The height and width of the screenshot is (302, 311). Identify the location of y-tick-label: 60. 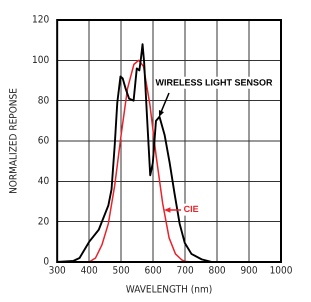
(44, 141).